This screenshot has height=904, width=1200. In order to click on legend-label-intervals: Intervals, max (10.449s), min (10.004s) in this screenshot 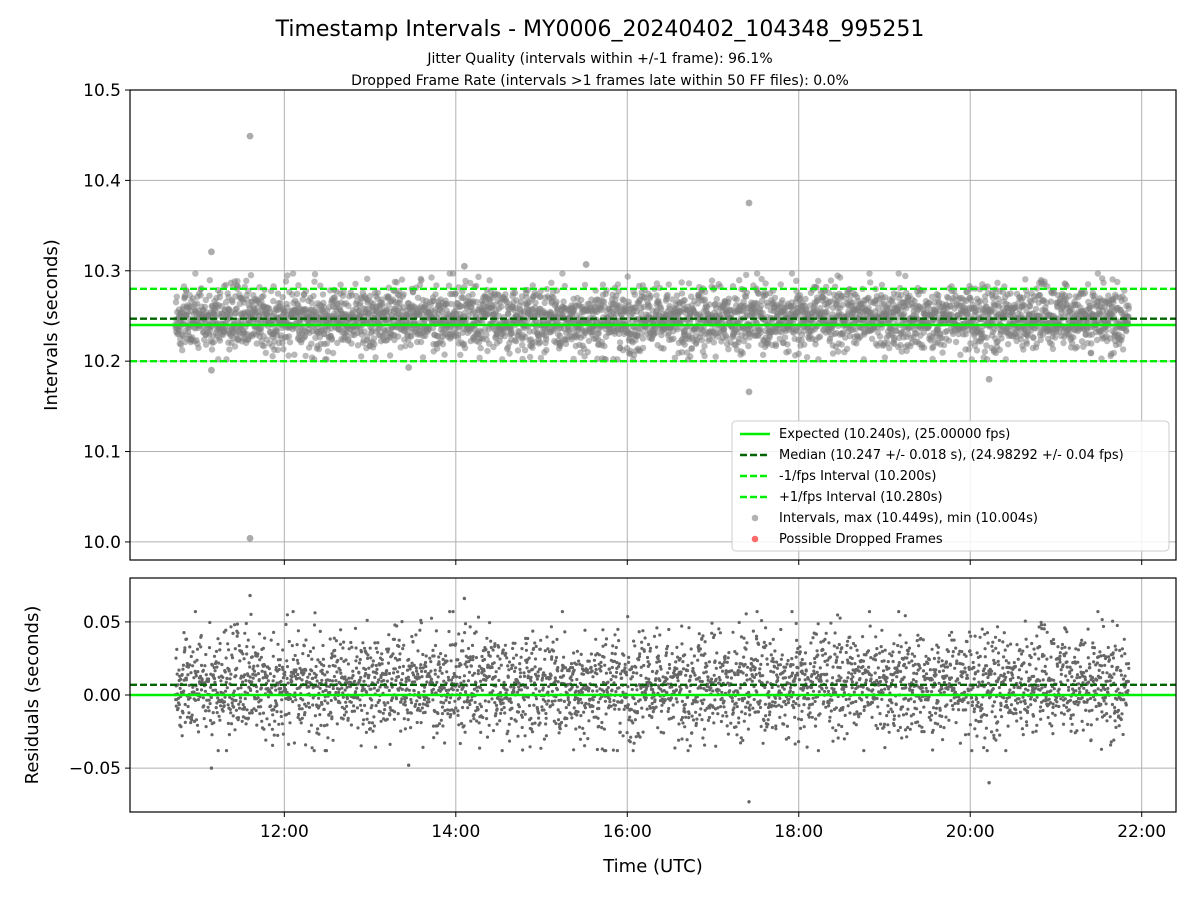, I will do `click(908, 518)`.